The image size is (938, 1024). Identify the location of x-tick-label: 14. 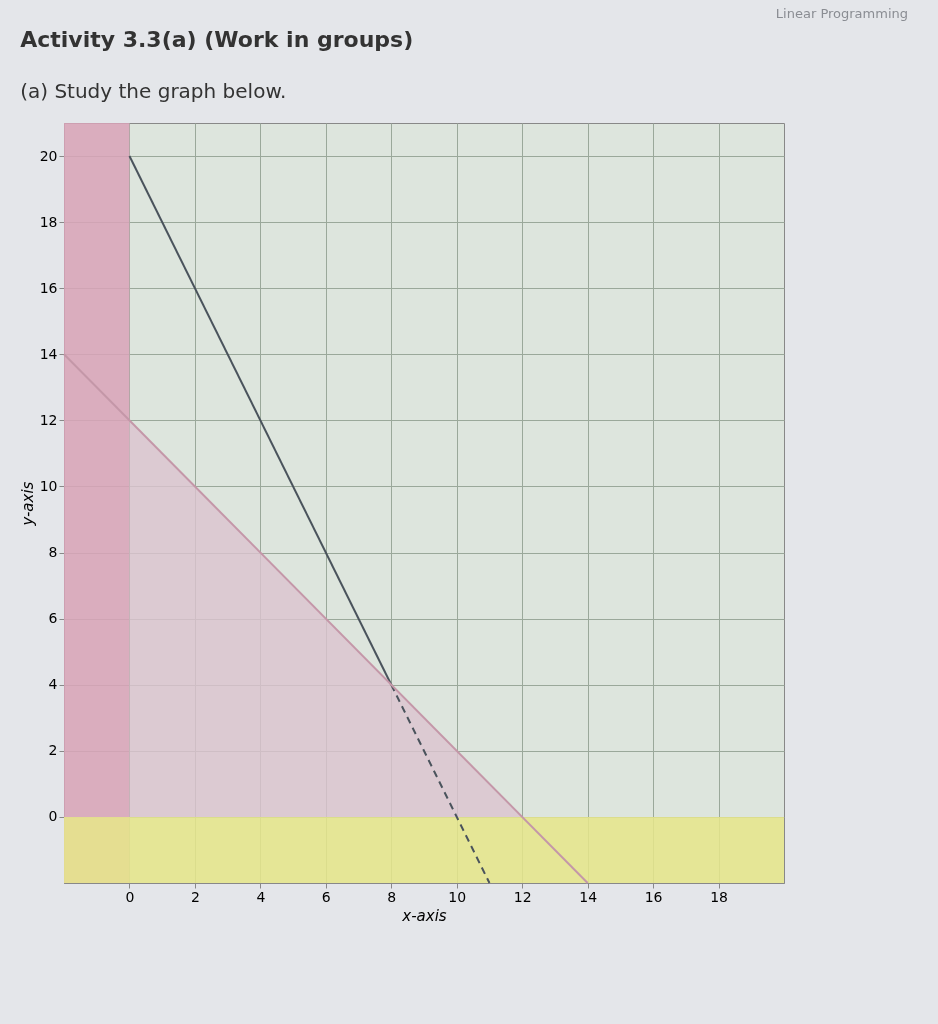
(588, 896).